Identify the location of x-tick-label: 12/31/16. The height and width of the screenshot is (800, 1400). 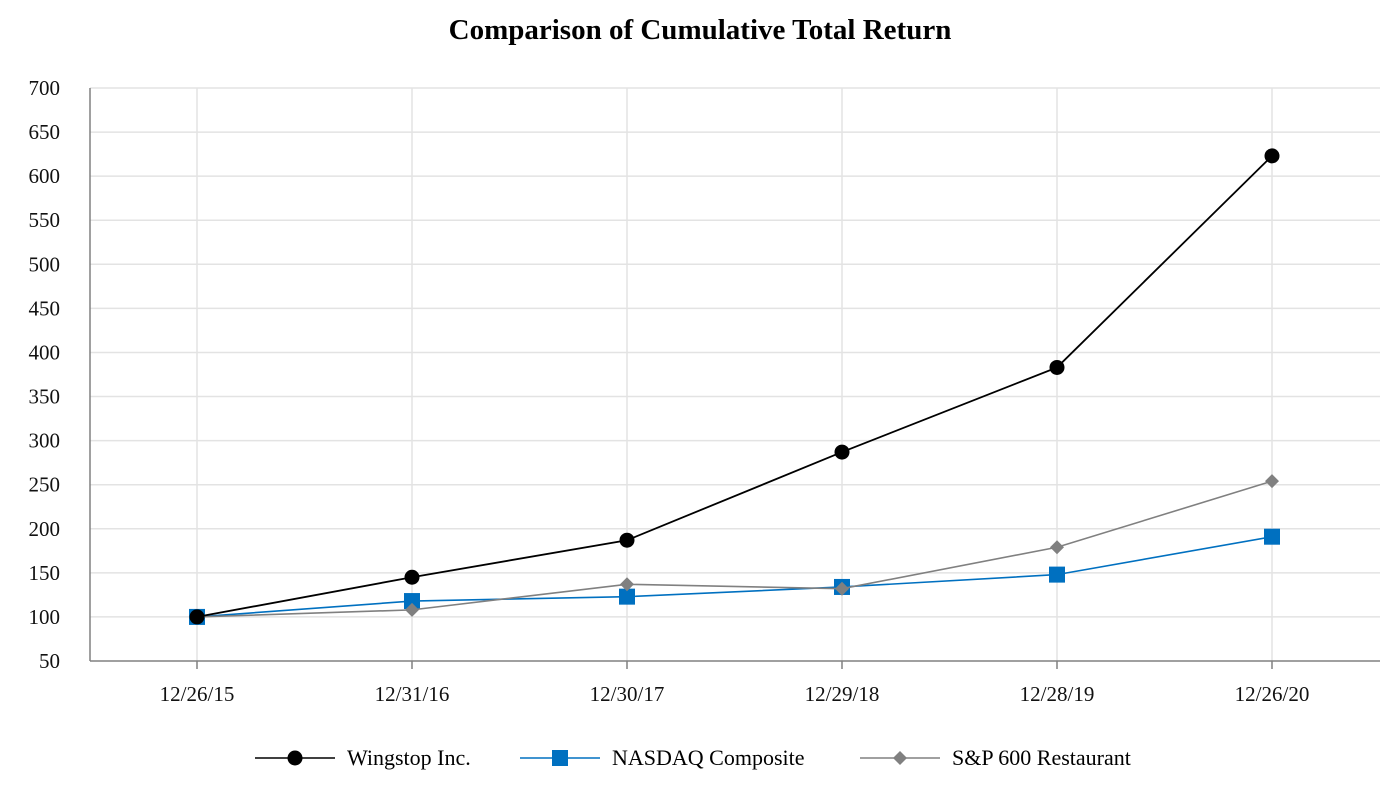
(412, 694).